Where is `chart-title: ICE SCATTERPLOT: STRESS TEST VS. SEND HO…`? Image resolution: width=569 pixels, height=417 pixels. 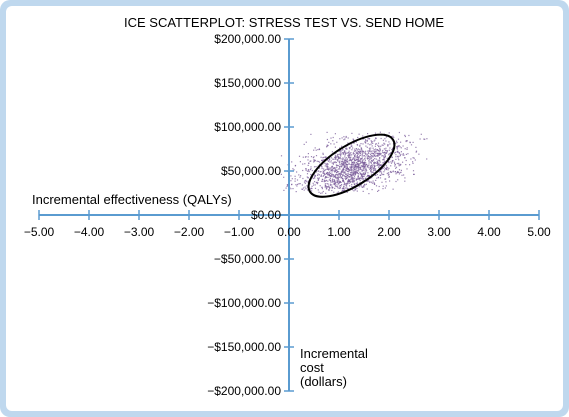 chart-title: ICE SCATTERPLOT: STRESS TEST VS. SEND HO… is located at coordinates (284, 22).